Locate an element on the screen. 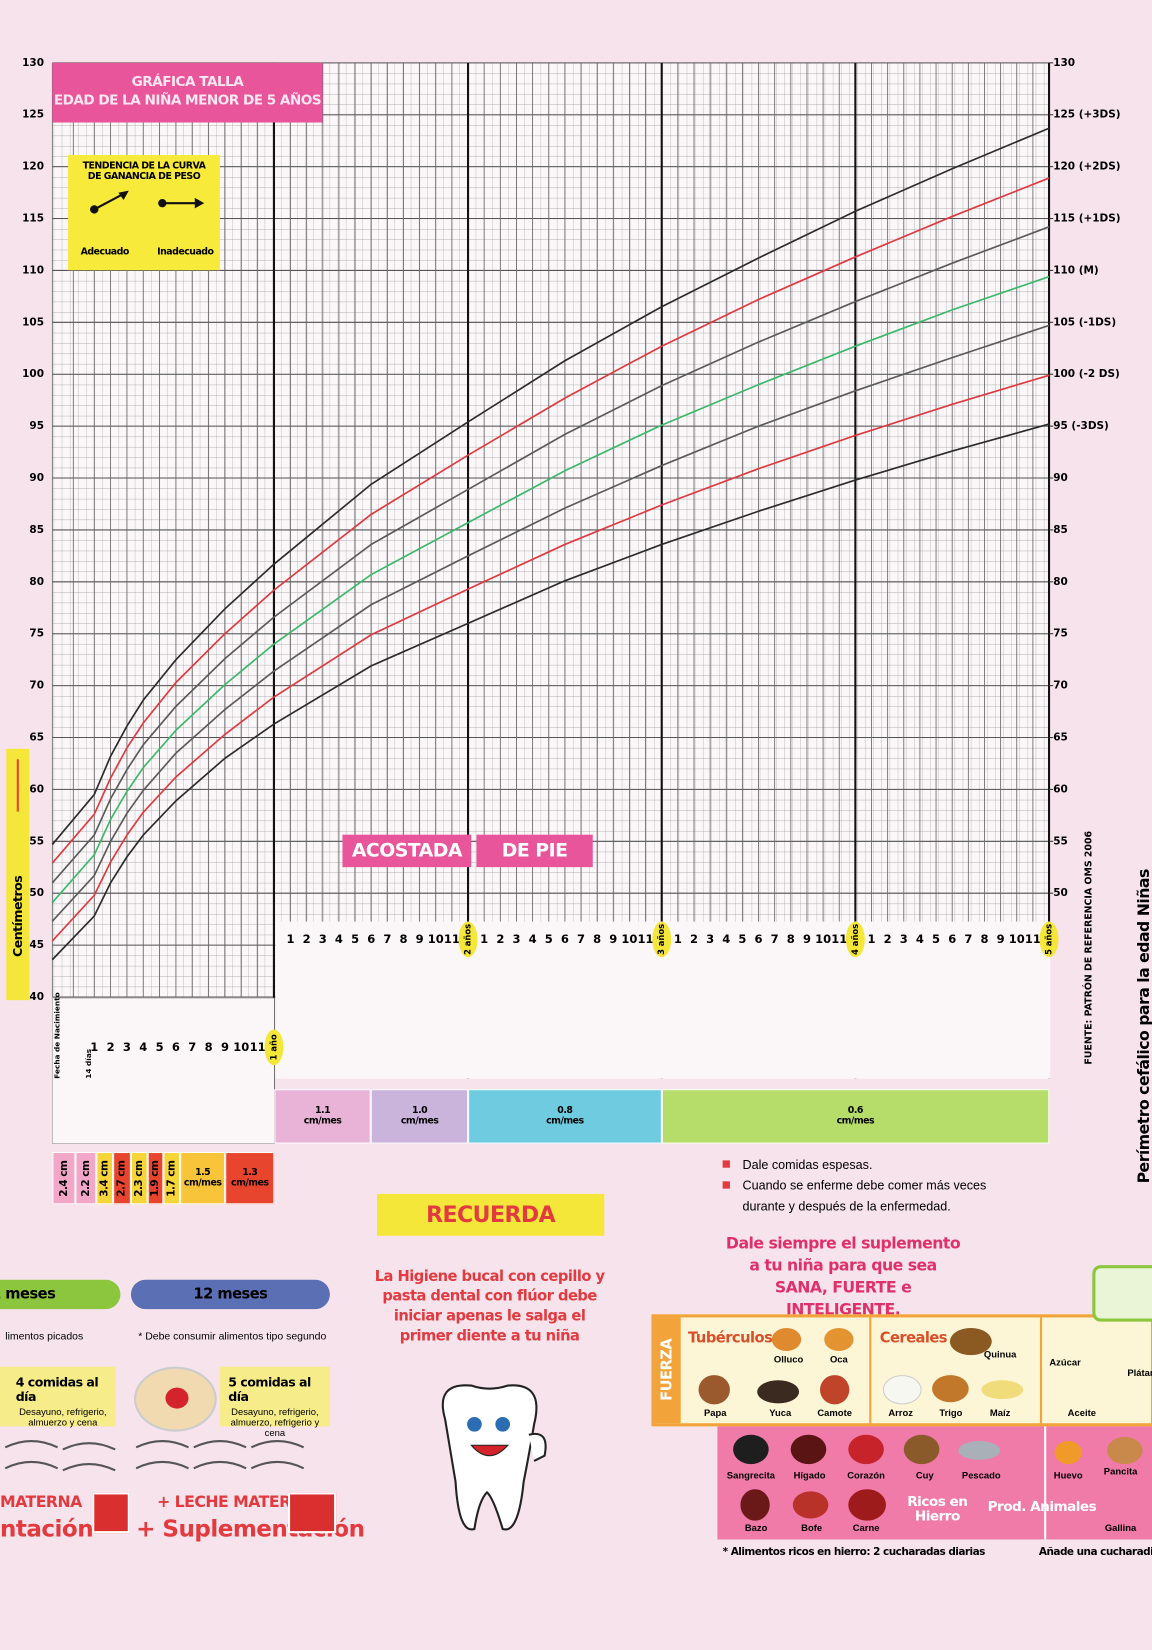 Image resolution: width=1152 pixels, height=1650 pixels. y2-tick-label: 95 (-3DS) is located at coordinates (1081, 426).